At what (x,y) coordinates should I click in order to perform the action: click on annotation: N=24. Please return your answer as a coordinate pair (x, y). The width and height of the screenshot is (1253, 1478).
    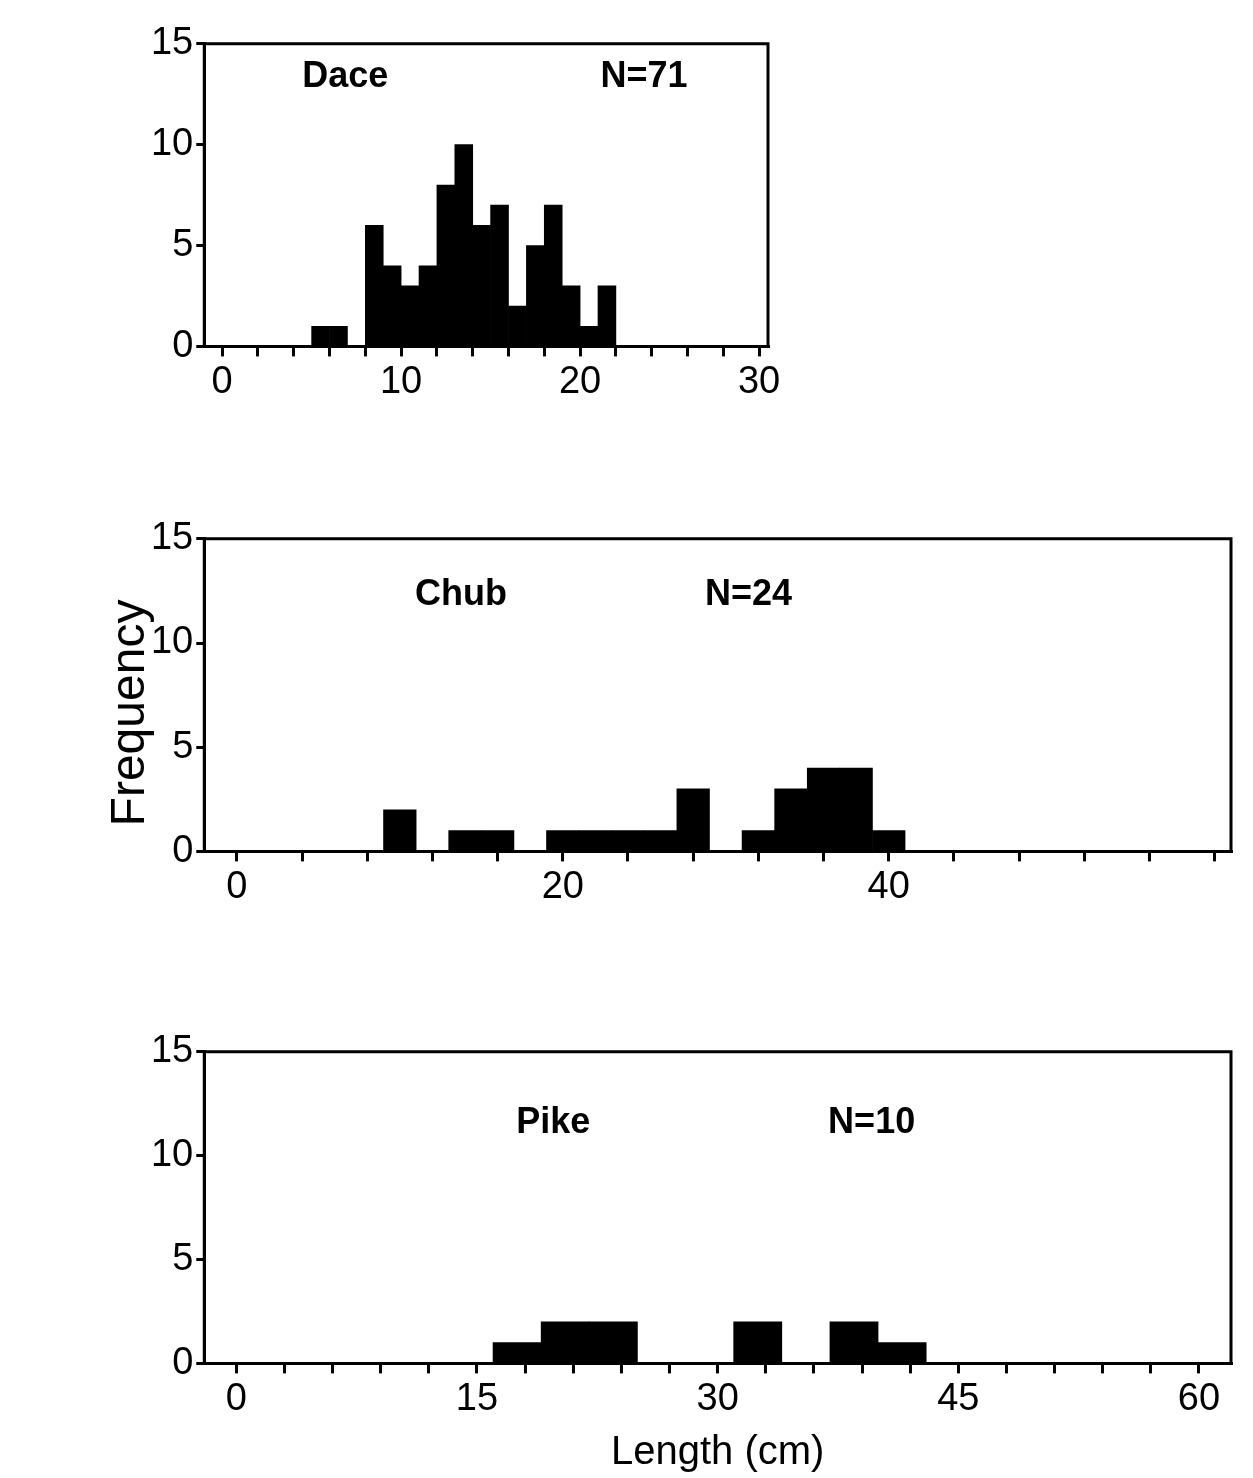
    Looking at the image, I should click on (748, 592).